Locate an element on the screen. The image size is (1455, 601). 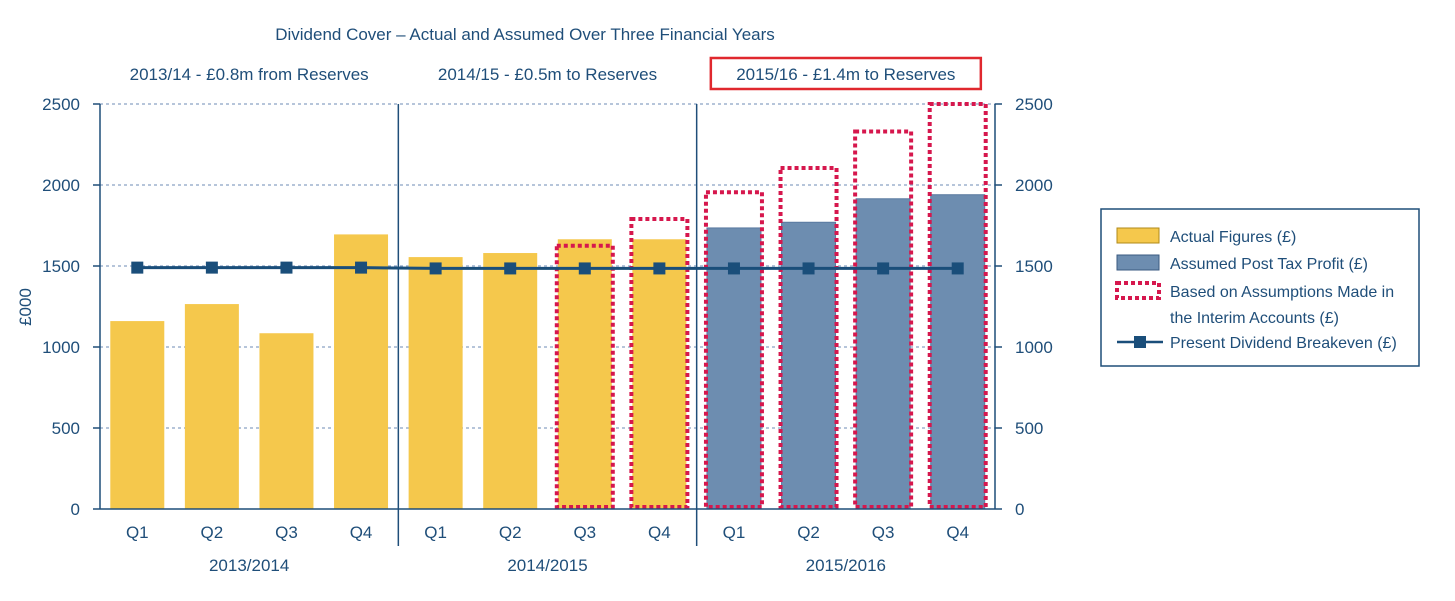
y-tick-label-left: 1000 is located at coordinates (61, 347).